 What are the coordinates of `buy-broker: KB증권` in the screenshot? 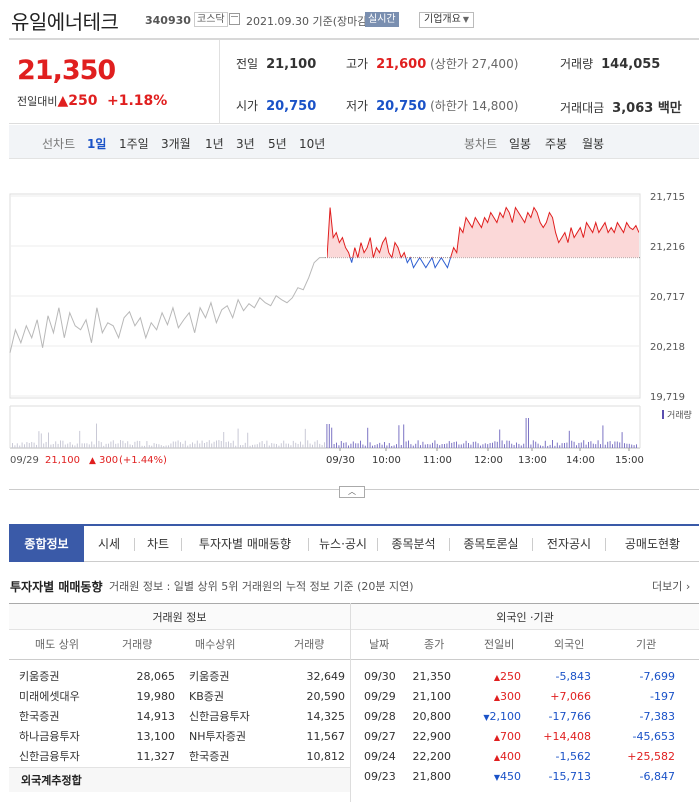 It's located at (206, 696).